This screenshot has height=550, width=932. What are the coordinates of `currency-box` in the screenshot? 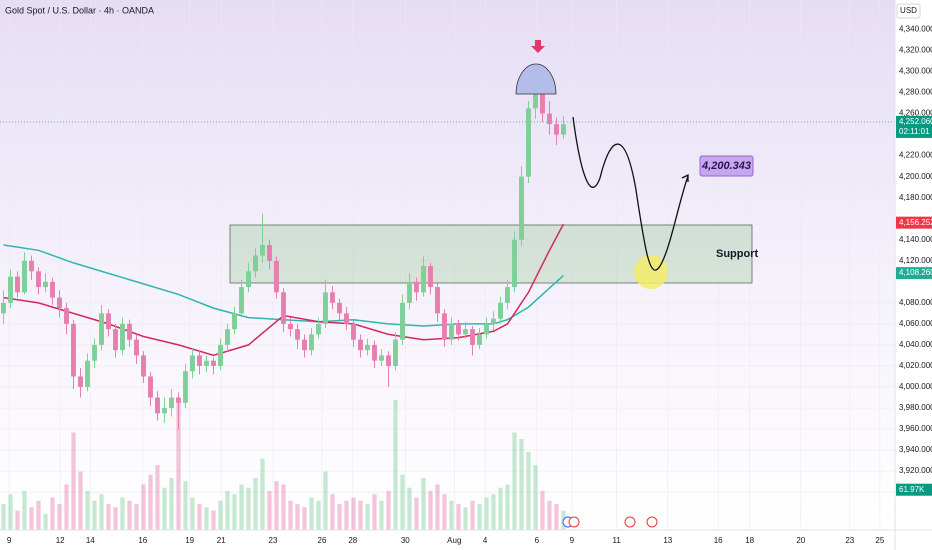 It's located at (908, 11).